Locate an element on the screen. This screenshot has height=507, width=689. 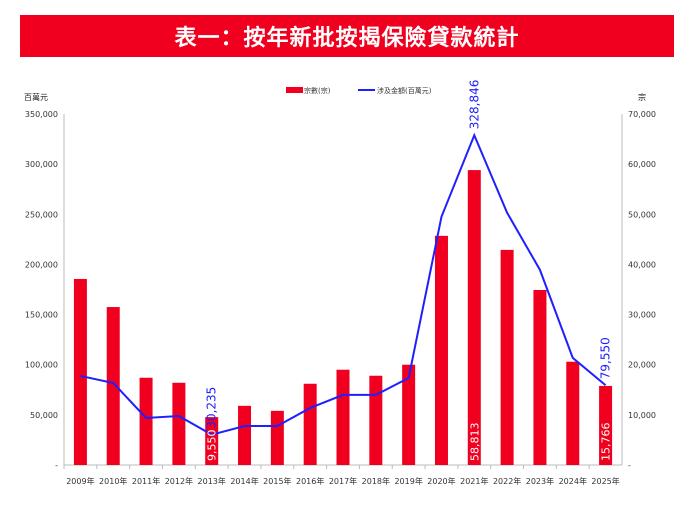
x-tick-label: 2021年 is located at coordinates (474, 481).